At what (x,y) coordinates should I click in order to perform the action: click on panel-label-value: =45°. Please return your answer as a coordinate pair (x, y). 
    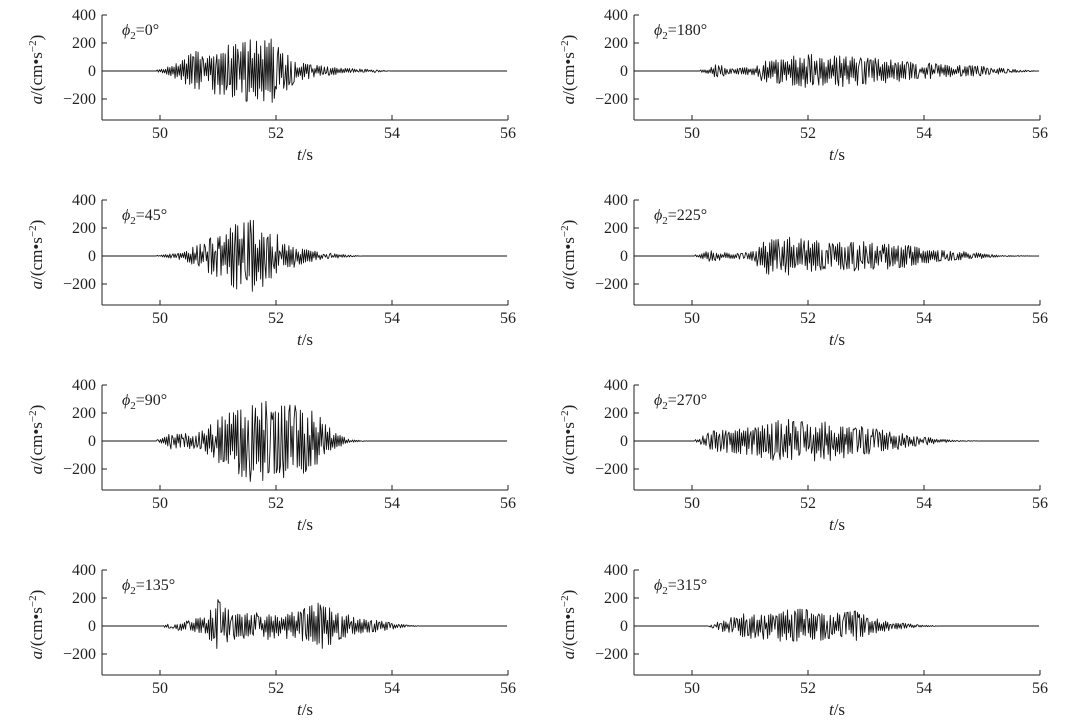
    Looking at the image, I should click on (151, 215).